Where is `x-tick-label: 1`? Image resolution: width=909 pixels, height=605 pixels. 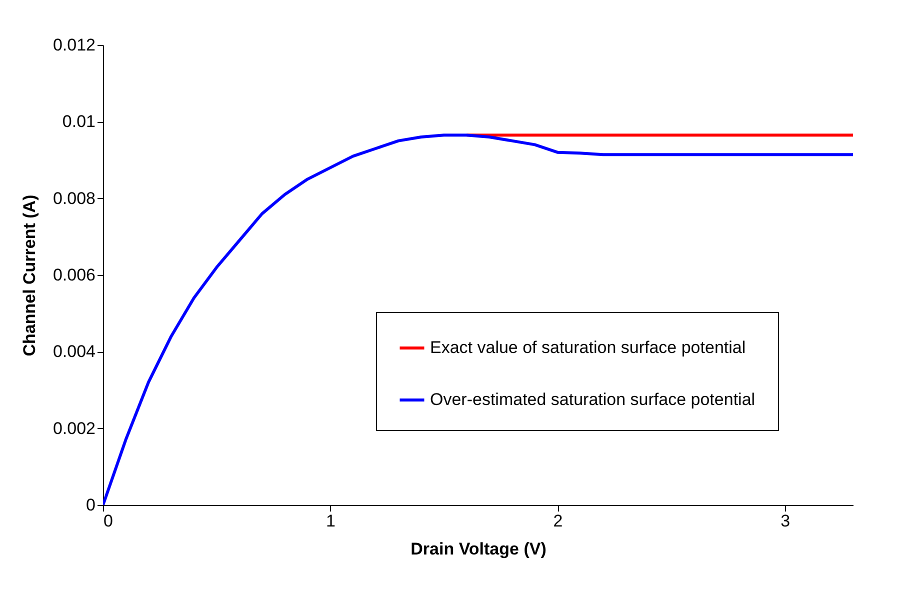
x-tick-label: 1 is located at coordinates (331, 521).